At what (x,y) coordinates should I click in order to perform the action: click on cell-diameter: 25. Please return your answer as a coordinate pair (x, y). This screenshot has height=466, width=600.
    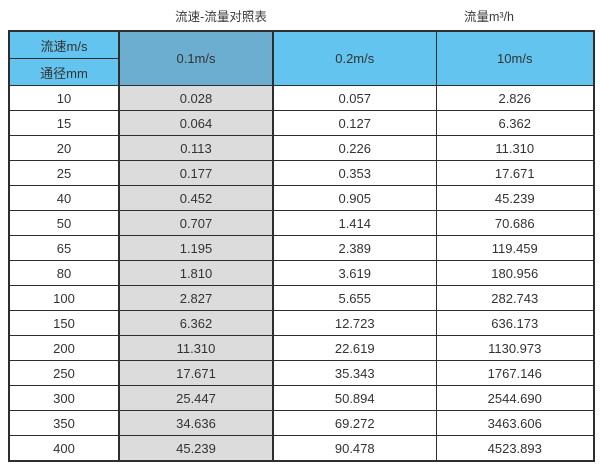
    Looking at the image, I should click on (64, 173).